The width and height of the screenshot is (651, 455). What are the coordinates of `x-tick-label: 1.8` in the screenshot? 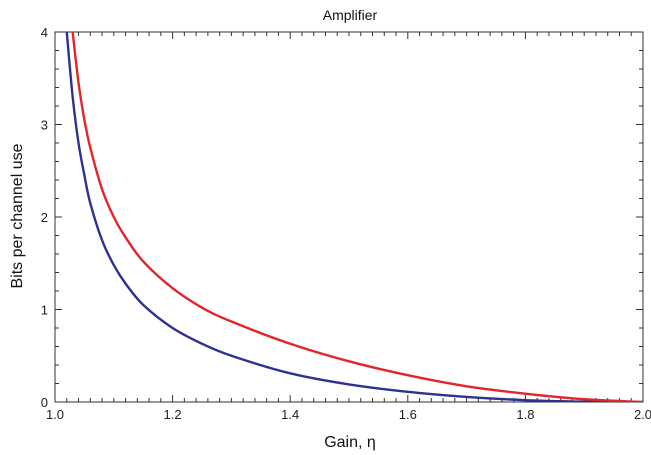 It's located at (525, 414).